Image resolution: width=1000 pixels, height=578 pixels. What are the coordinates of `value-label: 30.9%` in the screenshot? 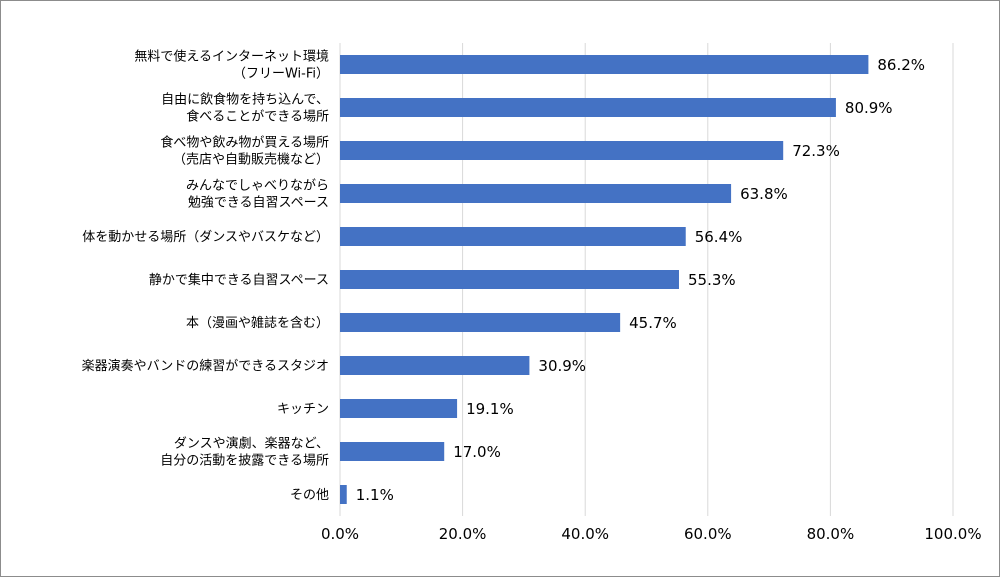 It's located at (562, 366).